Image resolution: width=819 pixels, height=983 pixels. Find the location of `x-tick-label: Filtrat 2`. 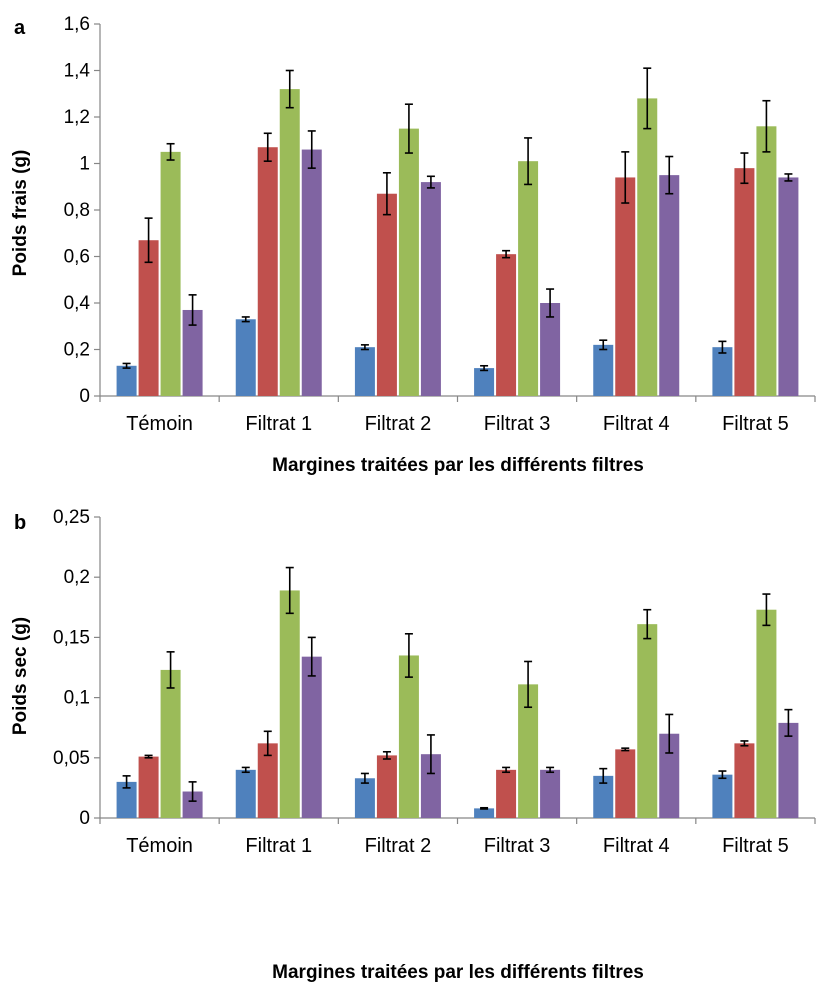

x-tick-label: Filtrat 2 is located at coordinates (398, 846).